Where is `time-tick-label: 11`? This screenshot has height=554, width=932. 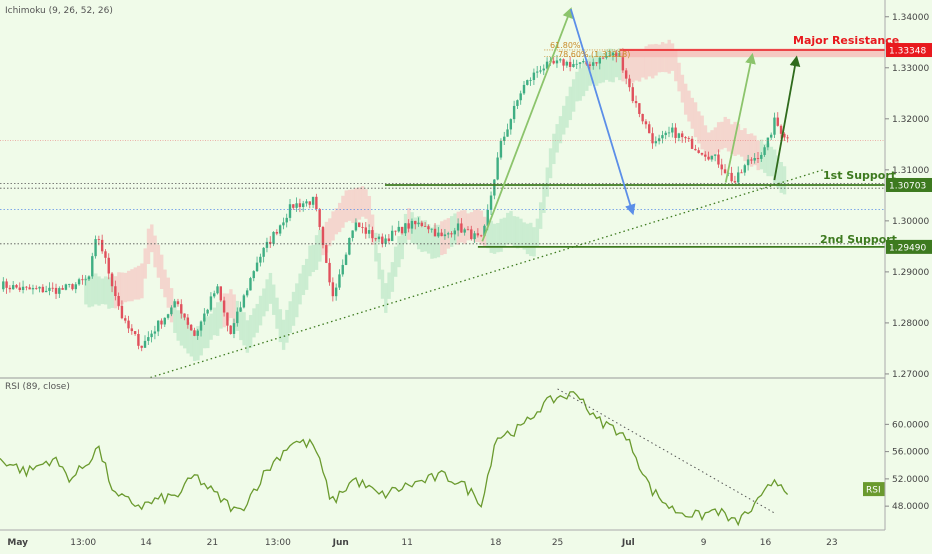 time-tick-label: 11 is located at coordinates (406, 543).